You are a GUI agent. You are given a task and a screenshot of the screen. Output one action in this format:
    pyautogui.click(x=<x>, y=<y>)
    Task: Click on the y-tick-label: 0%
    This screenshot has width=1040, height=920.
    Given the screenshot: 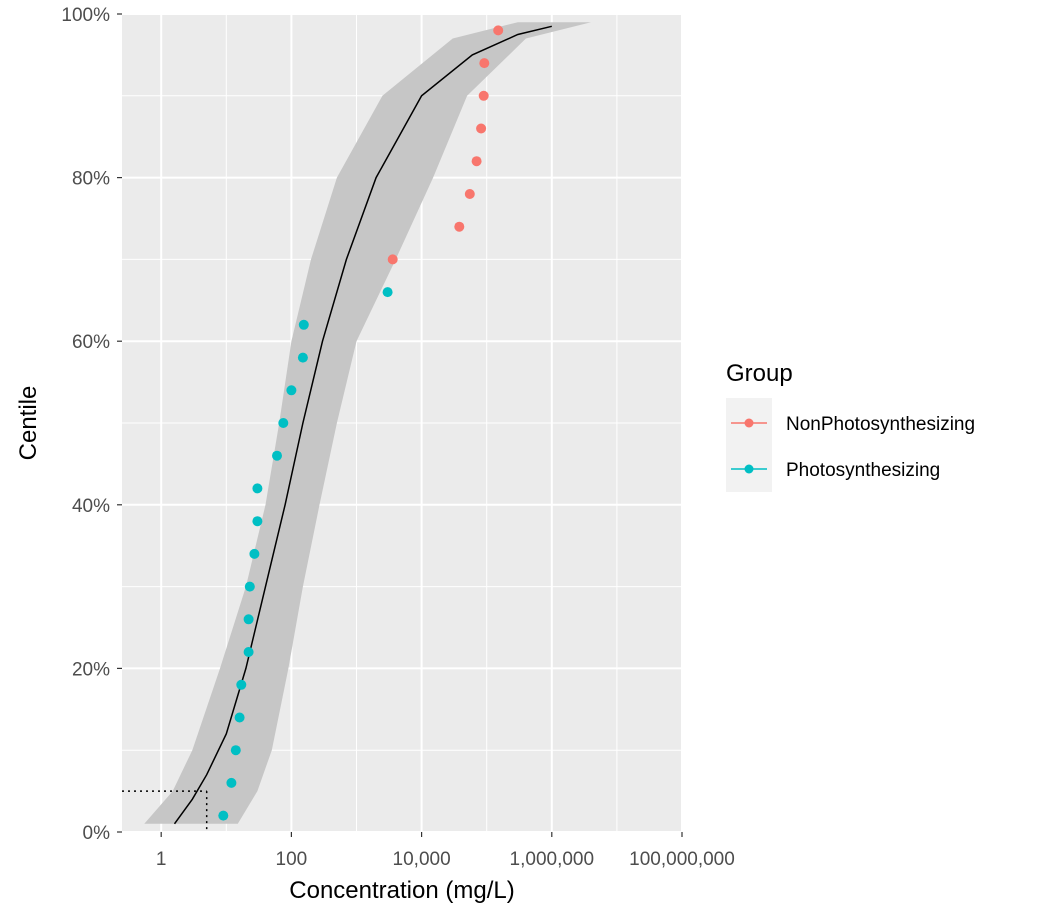 What is the action you would take?
    pyautogui.click(x=97, y=833)
    